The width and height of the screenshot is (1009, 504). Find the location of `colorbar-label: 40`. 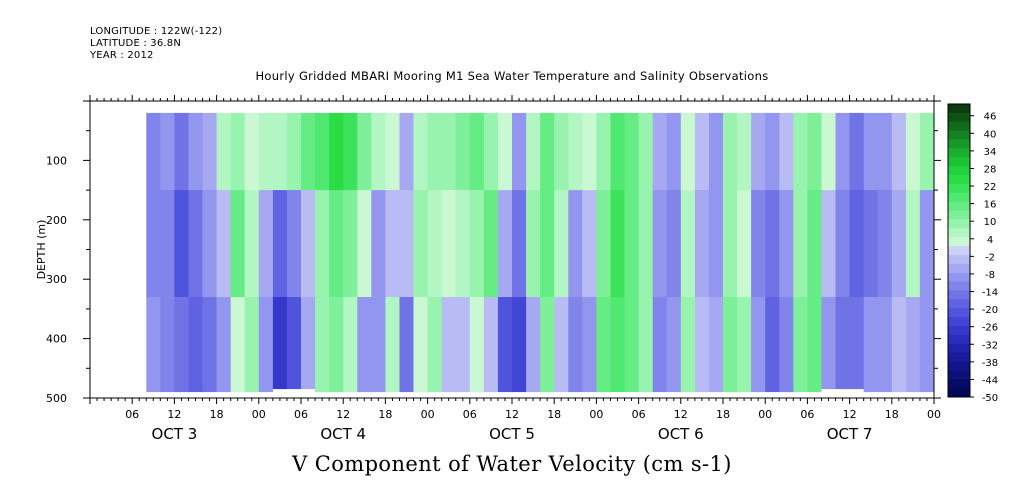

colorbar-label: 40 is located at coordinates (990, 134).